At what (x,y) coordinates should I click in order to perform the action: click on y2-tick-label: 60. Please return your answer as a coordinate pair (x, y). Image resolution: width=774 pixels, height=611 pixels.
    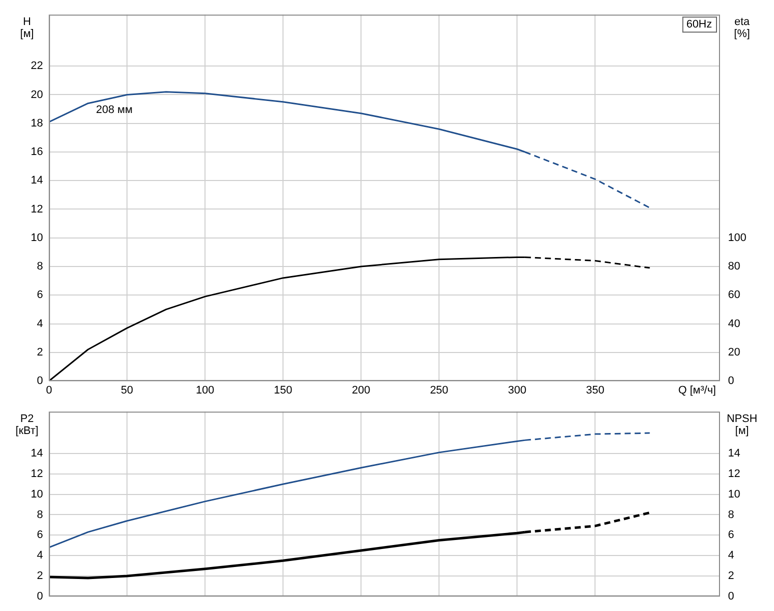
    Looking at the image, I should click on (734, 295).